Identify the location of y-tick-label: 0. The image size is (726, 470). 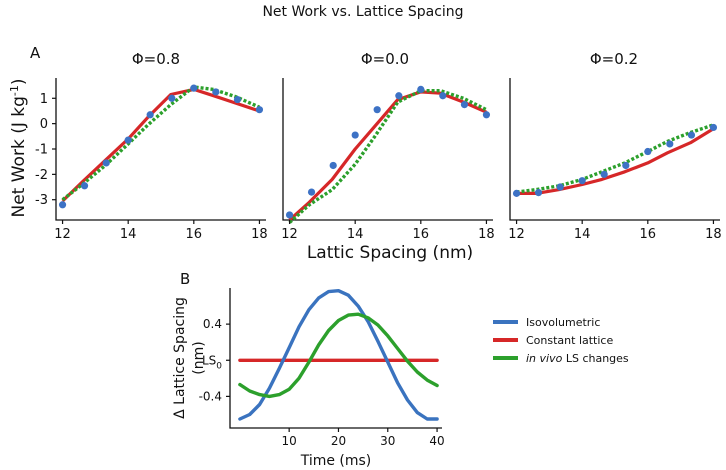
(44, 124).